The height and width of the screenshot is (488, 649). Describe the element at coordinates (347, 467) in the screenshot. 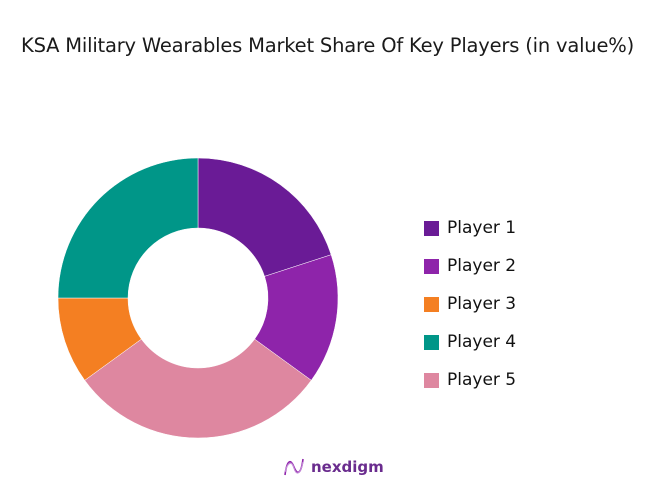

I see `logo-text: nexdigm` at that location.